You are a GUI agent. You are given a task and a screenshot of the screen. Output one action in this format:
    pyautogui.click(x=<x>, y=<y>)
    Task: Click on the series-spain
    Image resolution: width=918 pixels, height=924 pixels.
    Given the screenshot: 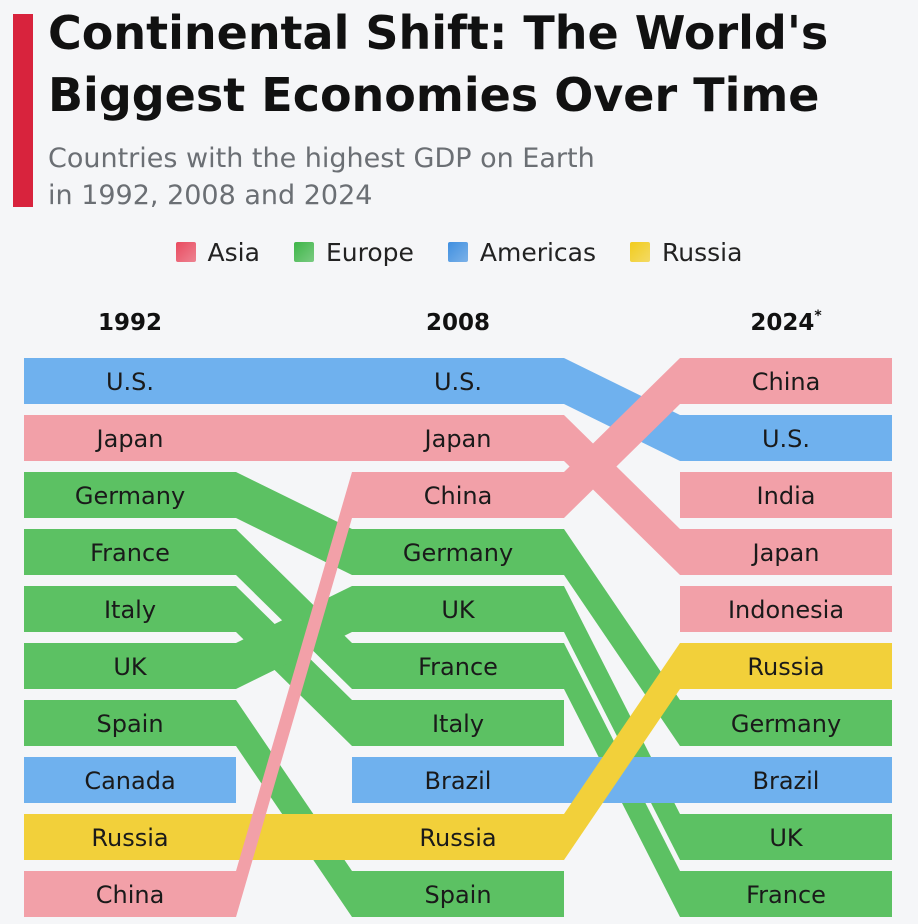 What is the action you would take?
    pyautogui.click(x=294, y=808)
    